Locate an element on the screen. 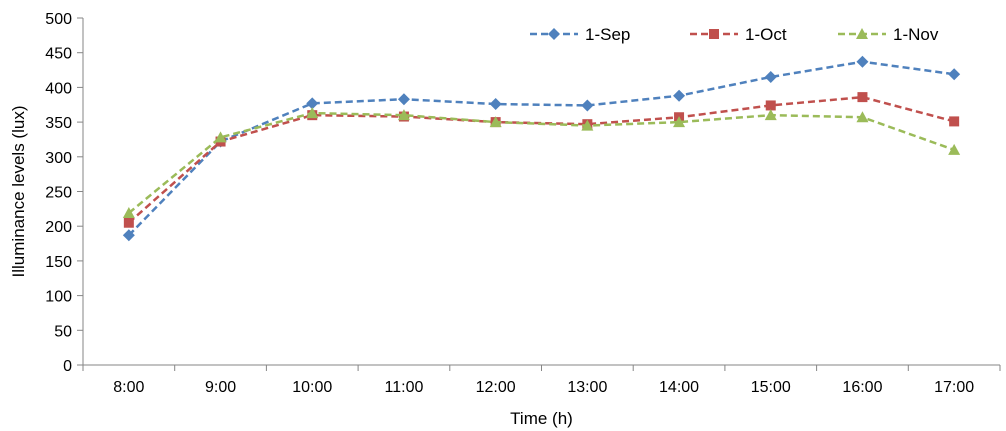 This screenshot has width=1006, height=431. legend-label: 1-Oct is located at coordinates (766, 34).